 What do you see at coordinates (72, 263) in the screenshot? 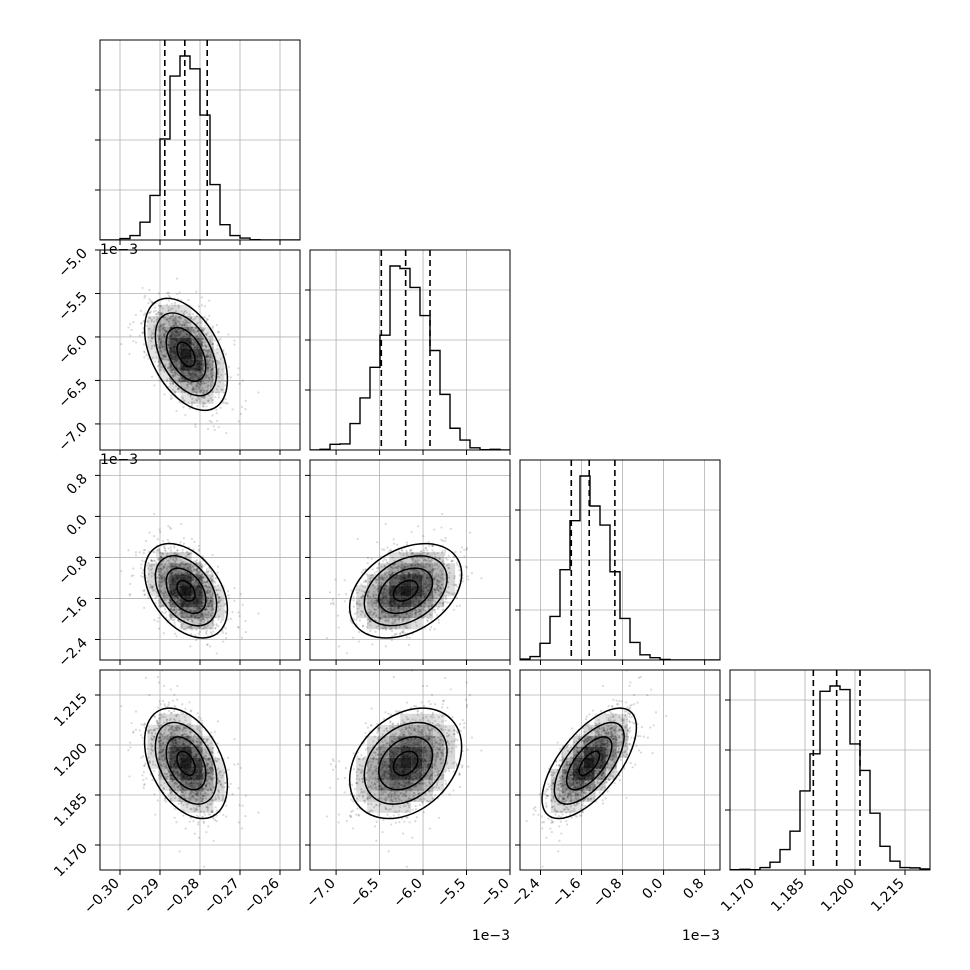
I see `y-tick-label: −5.0` at bounding box center [72, 263].